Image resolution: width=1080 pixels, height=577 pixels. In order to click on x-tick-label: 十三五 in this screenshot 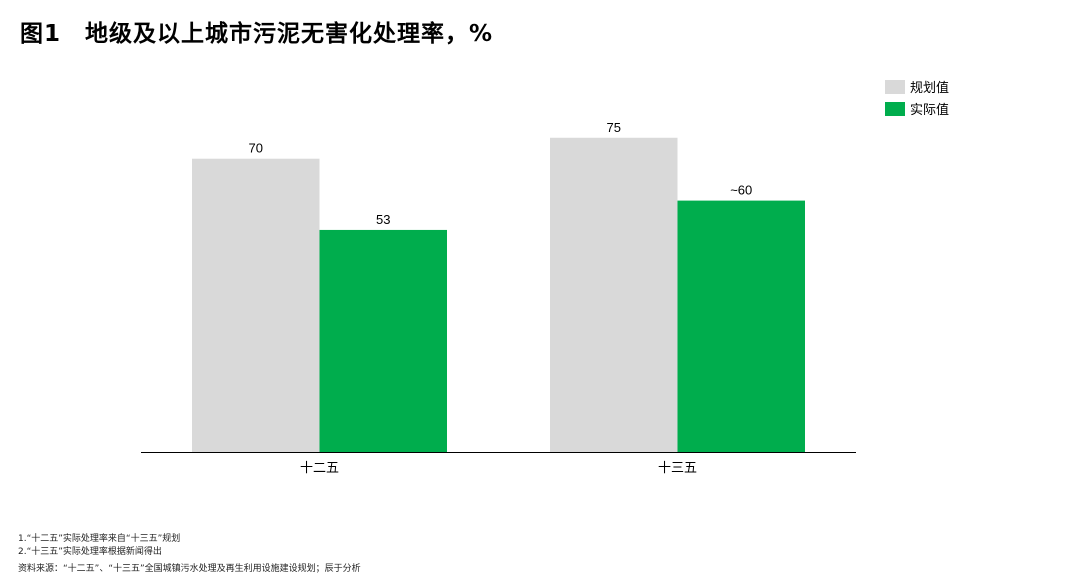, I will do `click(677, 468)`.